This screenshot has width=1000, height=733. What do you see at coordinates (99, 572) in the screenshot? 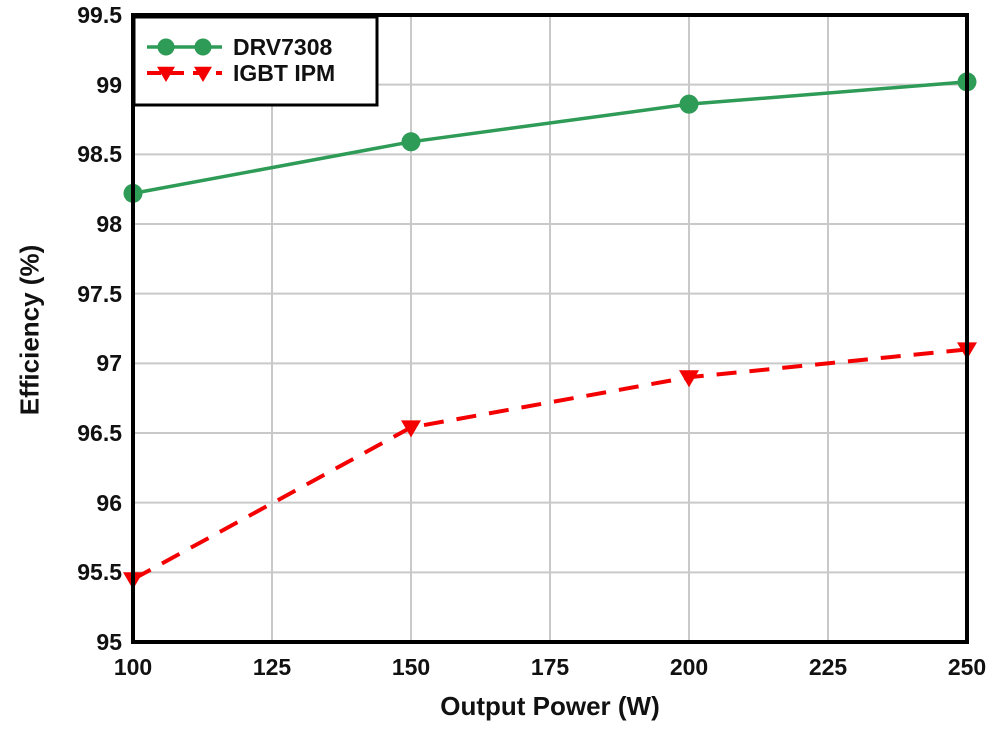
I see `y-tick-label: 95.5` at bounding box center [99, 572].